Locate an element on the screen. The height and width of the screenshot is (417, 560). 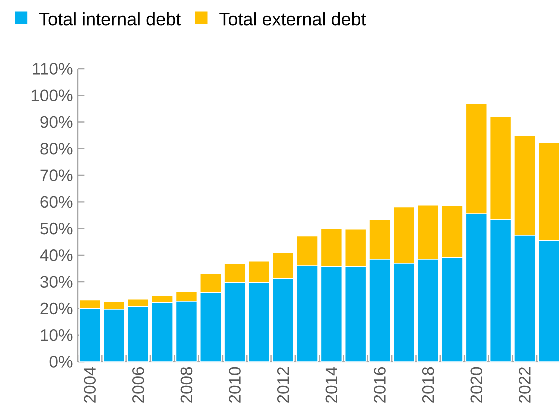
y-tick-label: 90% is located at coordinates (56, 122).